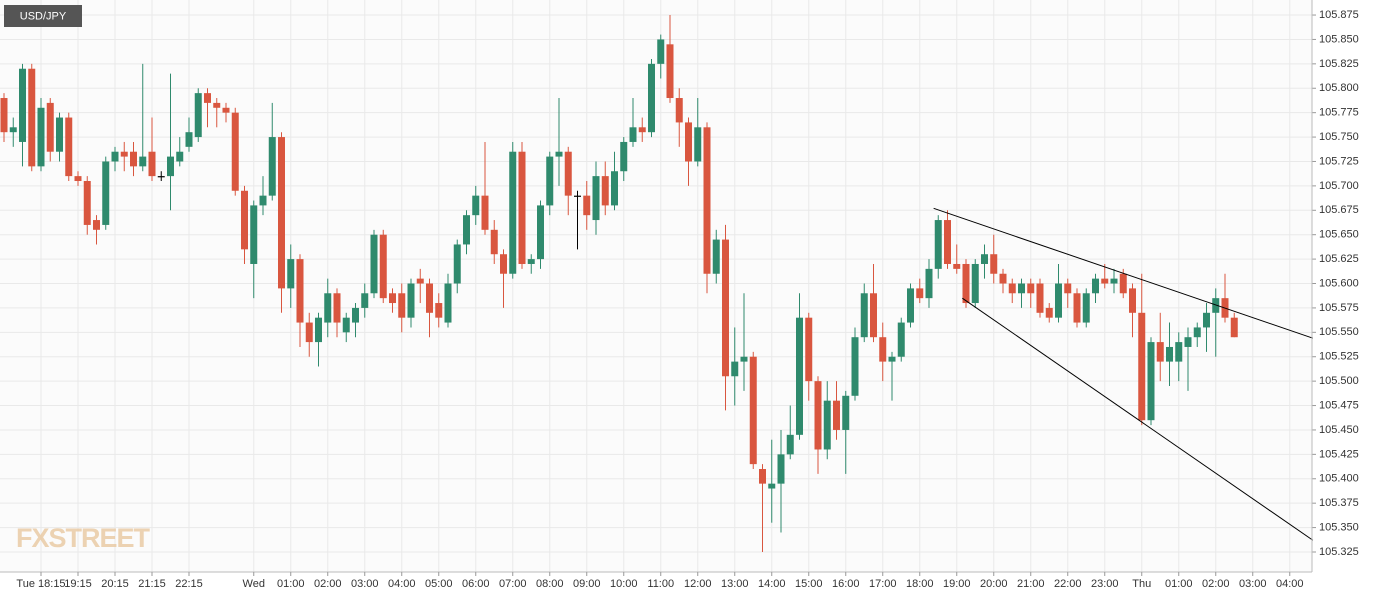  Describe the element at coordinates (772, 584) in the screenshot. I see `x-tick-label: 14:00` at that location.